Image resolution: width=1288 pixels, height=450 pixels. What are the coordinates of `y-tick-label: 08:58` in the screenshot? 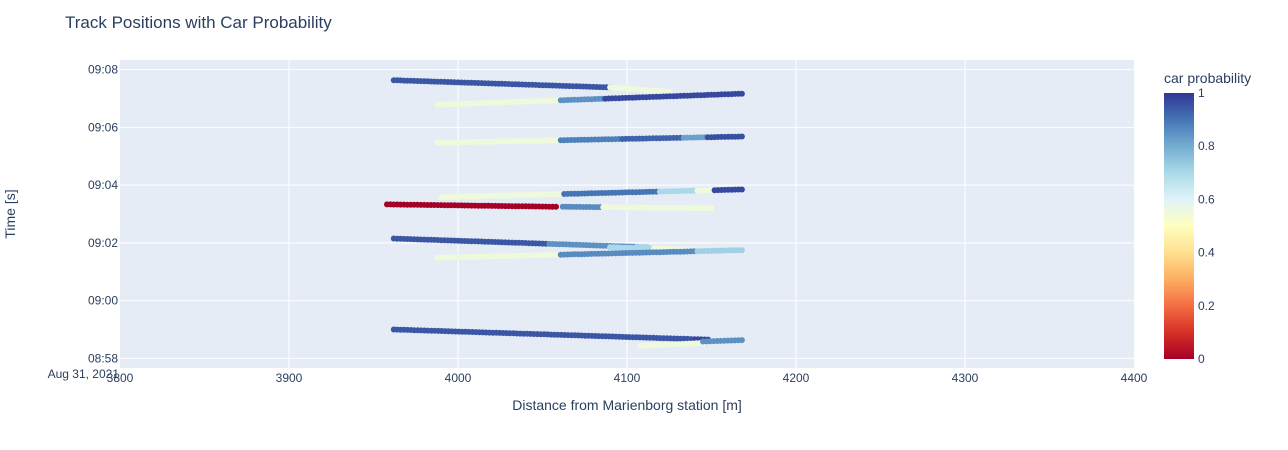 It's located at (103, 358).